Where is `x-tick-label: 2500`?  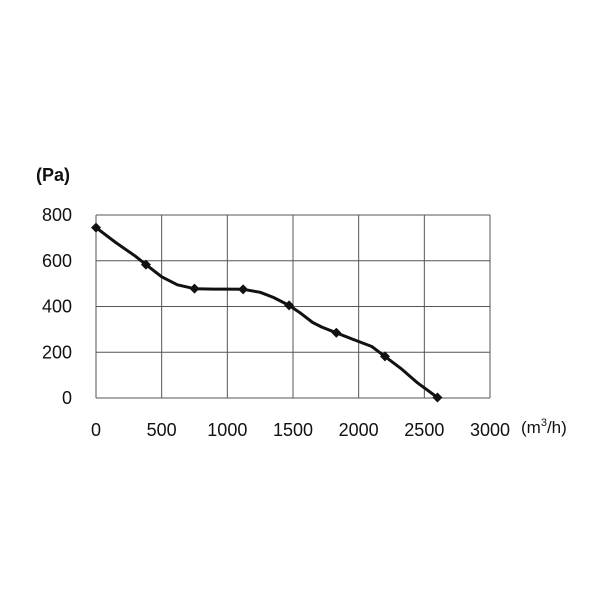 x-tick-label: 2500 is located at coordinates (424, 430).